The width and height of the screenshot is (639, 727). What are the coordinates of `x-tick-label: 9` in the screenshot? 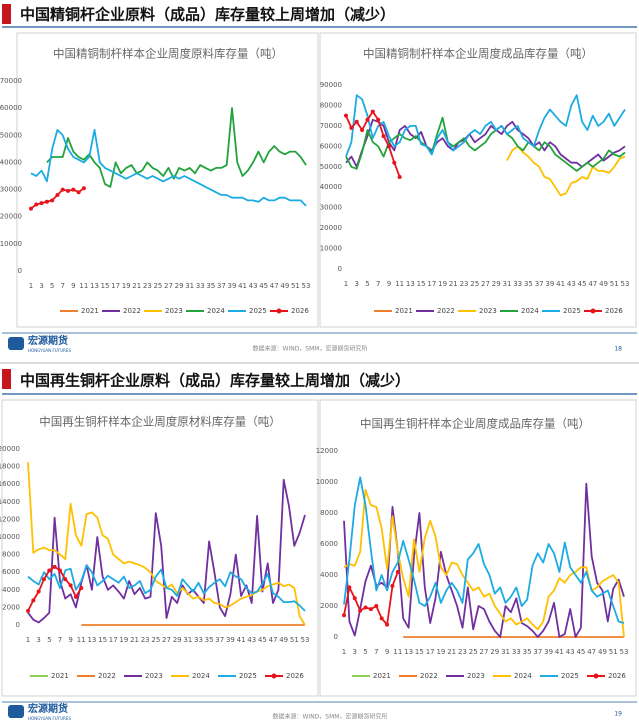 It's located at (387, 652).